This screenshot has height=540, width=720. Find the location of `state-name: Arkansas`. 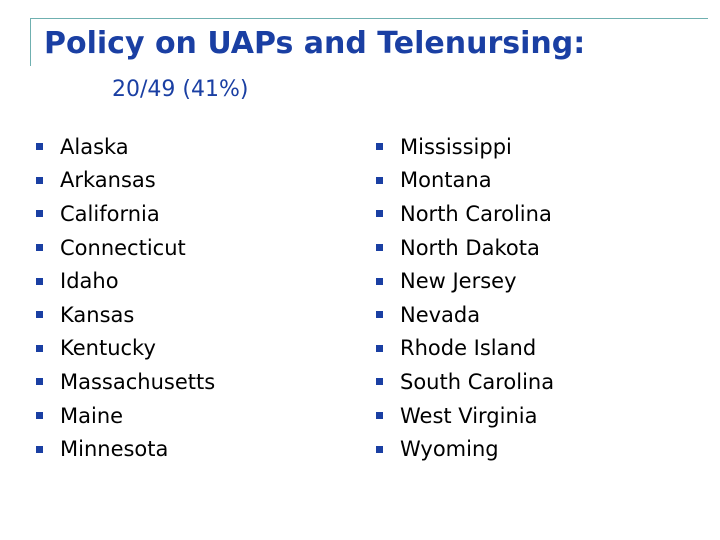

state-name: Arkansas is located at coordinates (108, 180).